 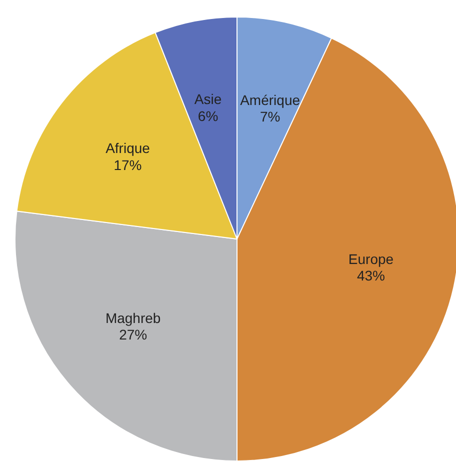 What do you see at coordinates (128, 148) in the screenshot?
I see `slice-label: Afrique` at bounding box center [128, 148].